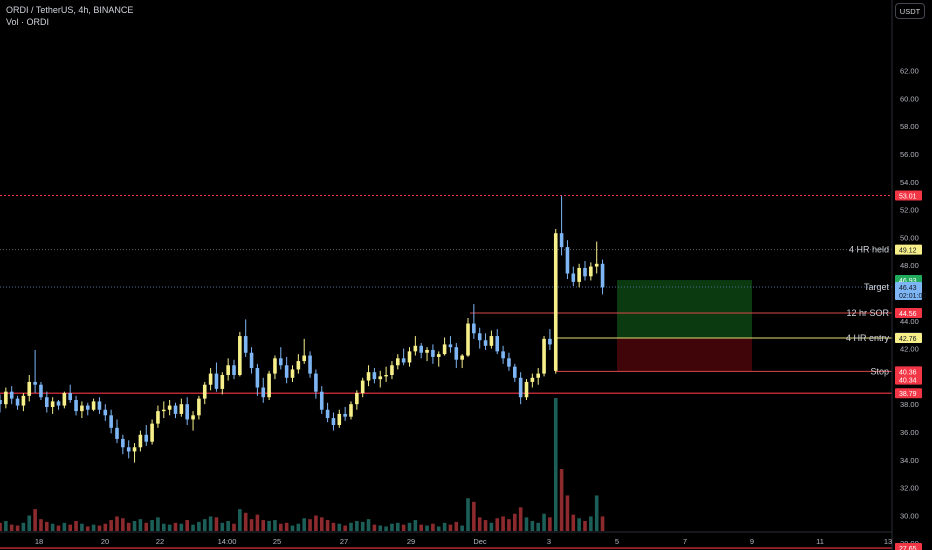 The image size is (932, 550). Describe the element at coordinates (908, 287) in the screenshot. I see `price-label: 46.43` at that location.